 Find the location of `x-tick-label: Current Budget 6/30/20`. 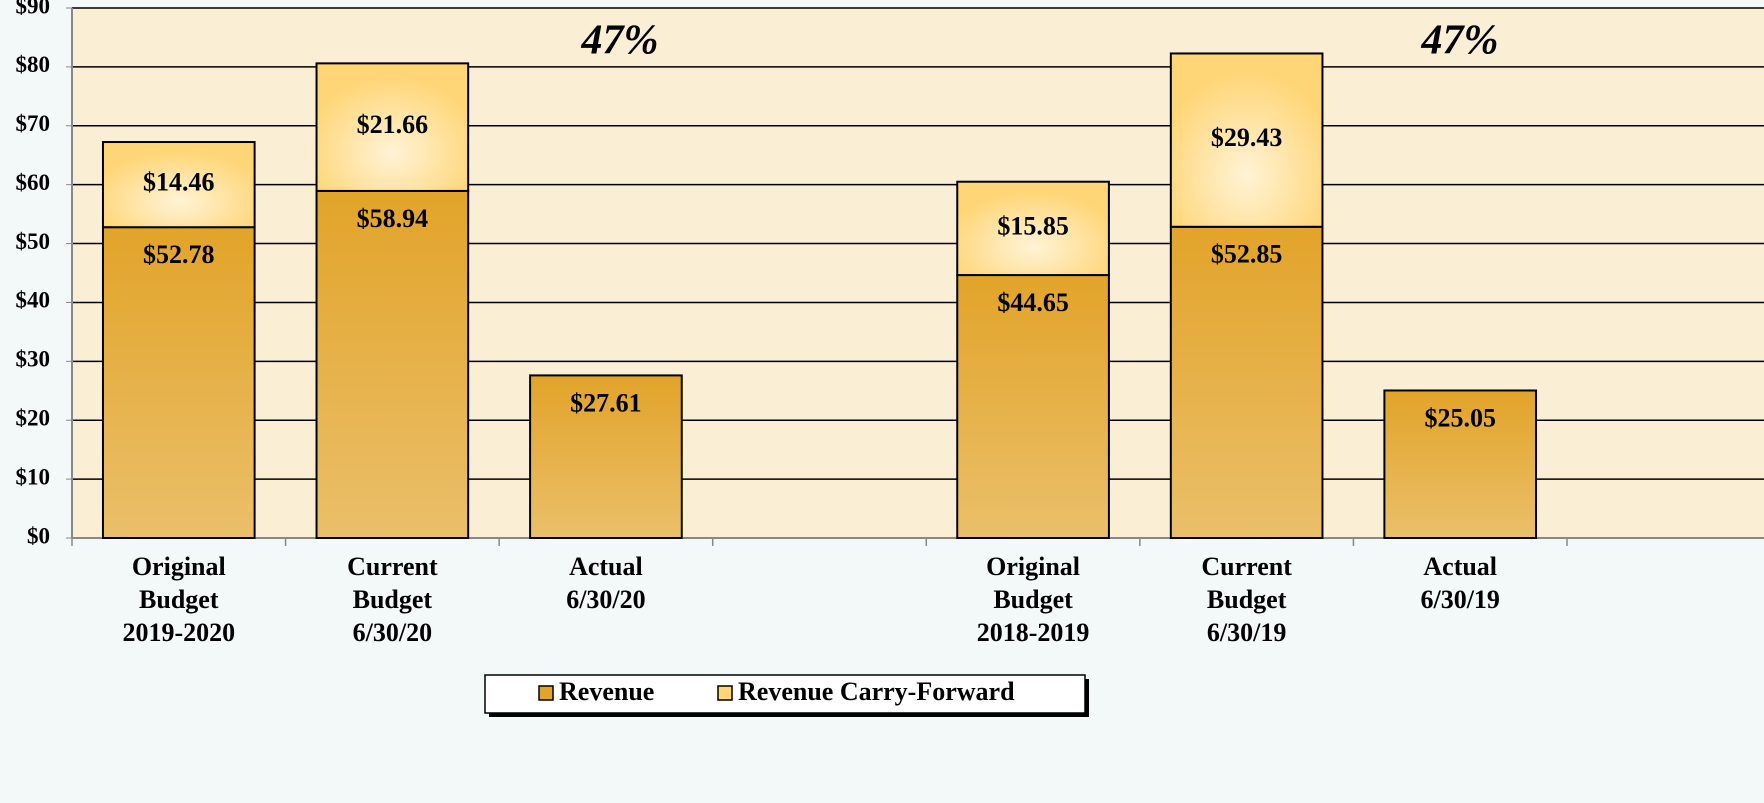

x-tick-label: Current Budget 6/30/20 is located at coordinates (392, 599).